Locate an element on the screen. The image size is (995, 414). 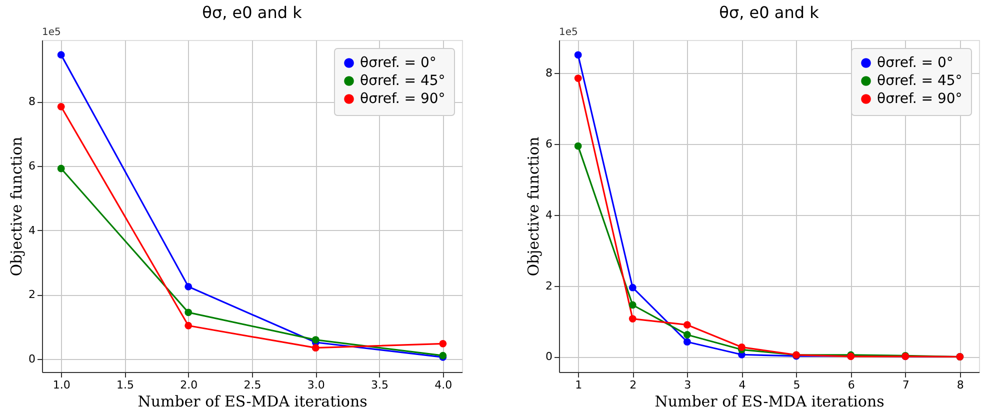
x-tick-label: 2.0 is located at coordinates (189, 385).